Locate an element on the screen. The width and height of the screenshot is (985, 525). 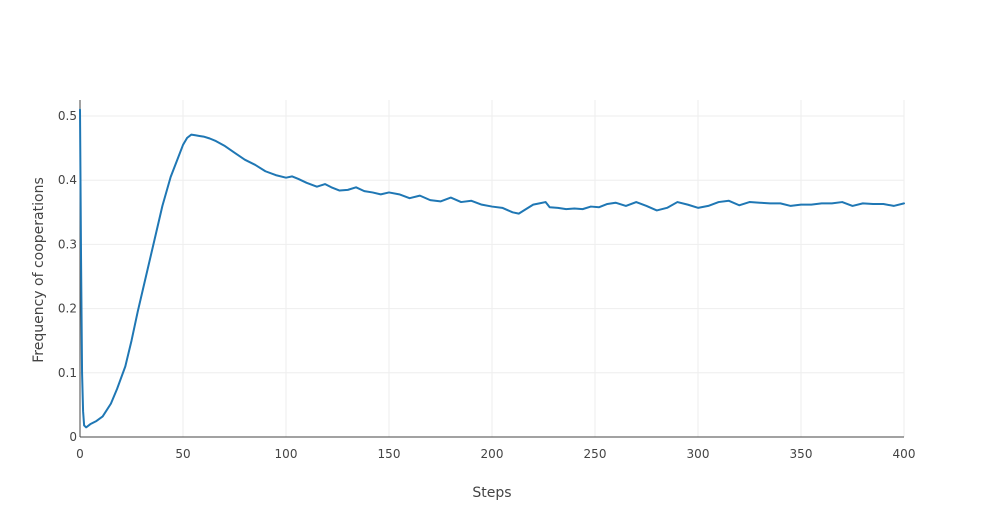
x-tick-label: 100 is located at coordinates (286, 454).